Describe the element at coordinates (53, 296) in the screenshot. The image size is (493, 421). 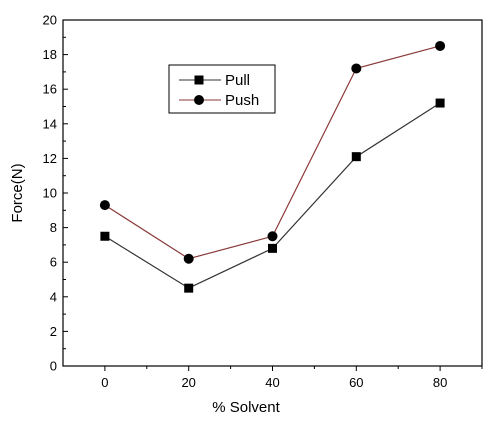
I see `y-tick-label: 4` at that location.